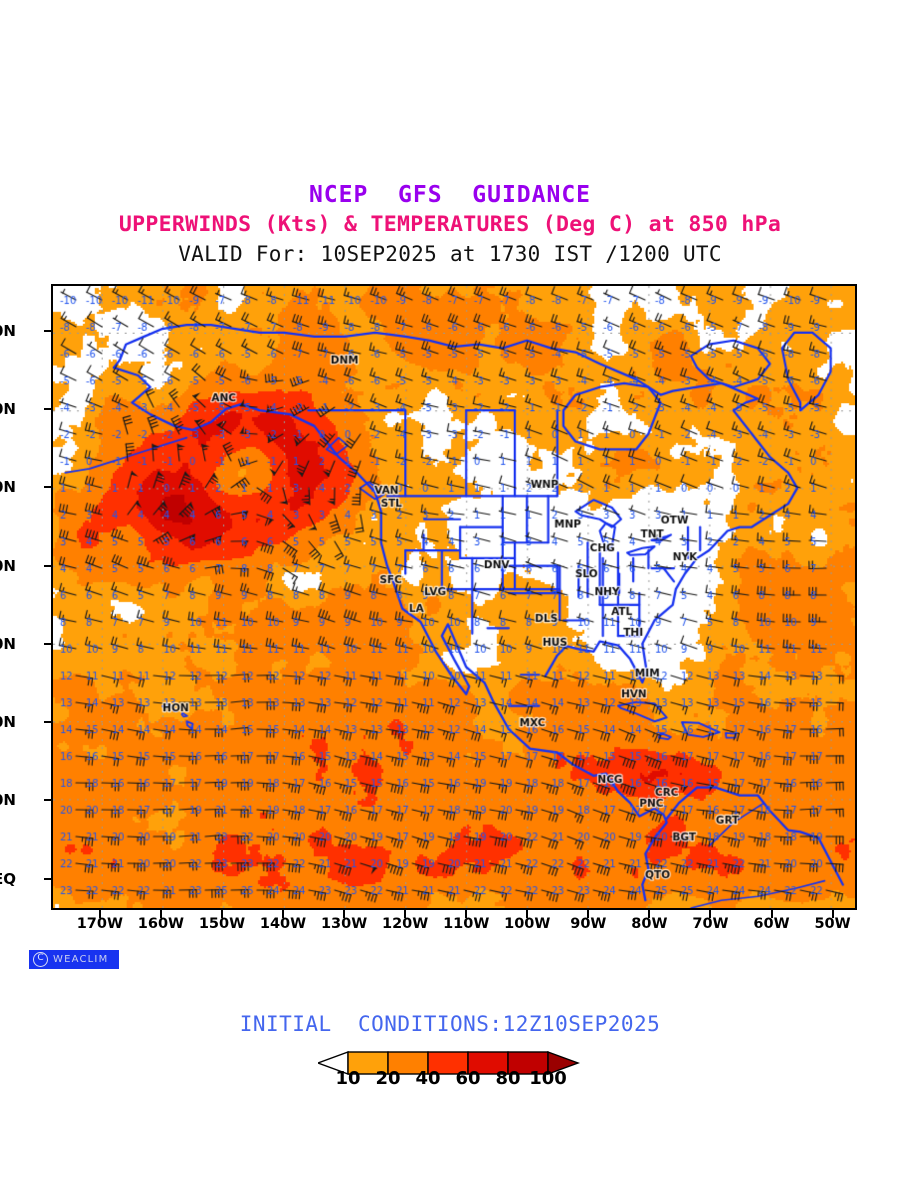 This screenshot has width=900, height=1200. Describe the element at coordinates (563, 1063) in the screenshot. I see `colorbar-over-arrow` at that location.